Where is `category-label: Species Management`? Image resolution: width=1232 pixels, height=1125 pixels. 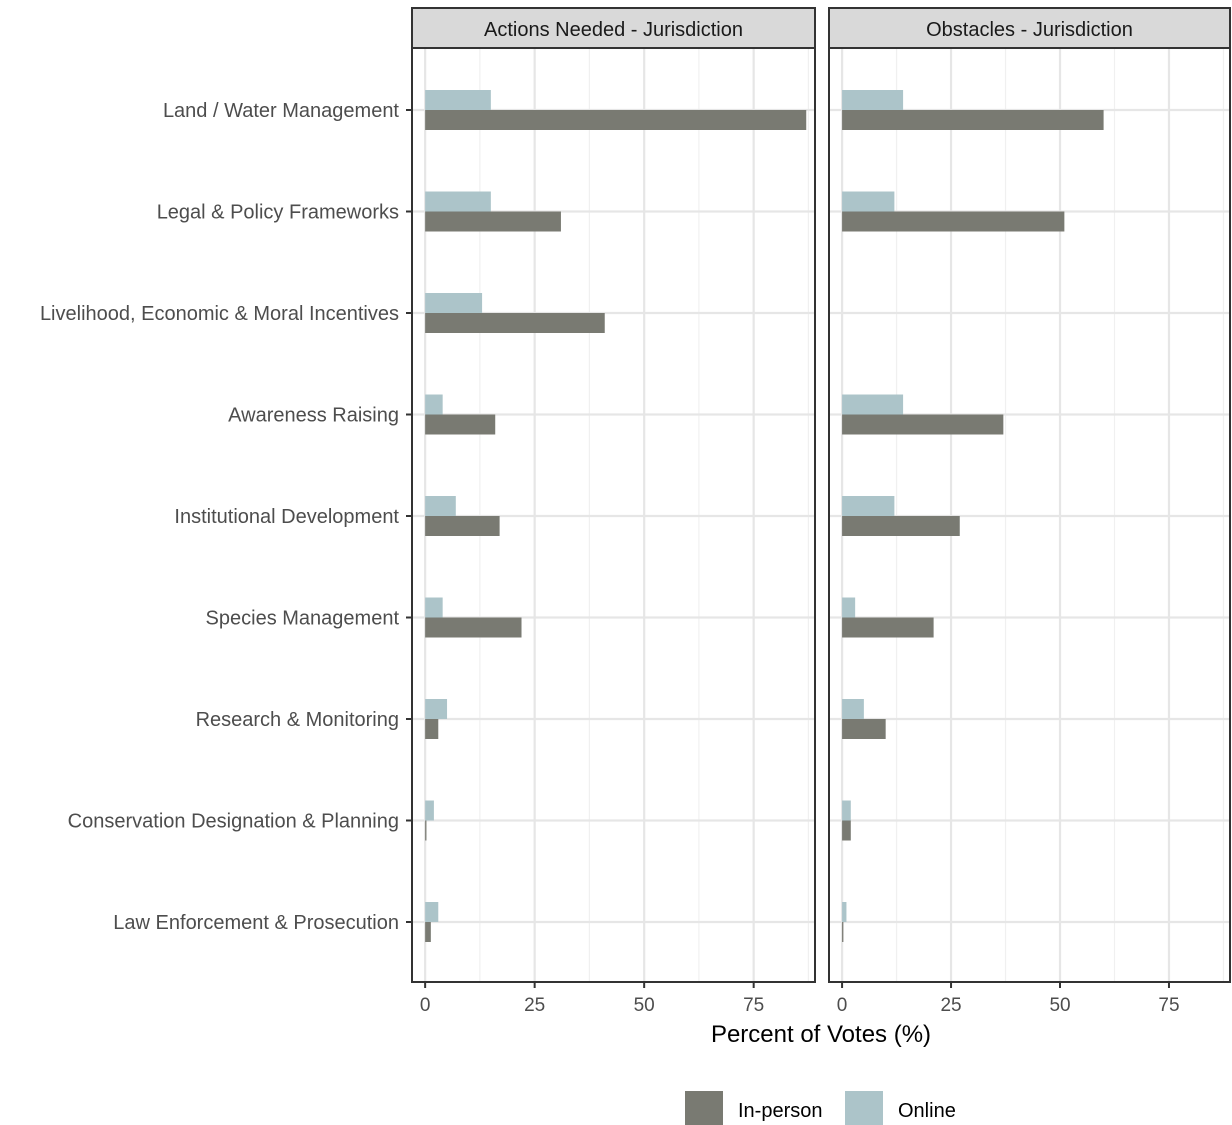
category-label: Species Management is located at coordinates (303, 619).